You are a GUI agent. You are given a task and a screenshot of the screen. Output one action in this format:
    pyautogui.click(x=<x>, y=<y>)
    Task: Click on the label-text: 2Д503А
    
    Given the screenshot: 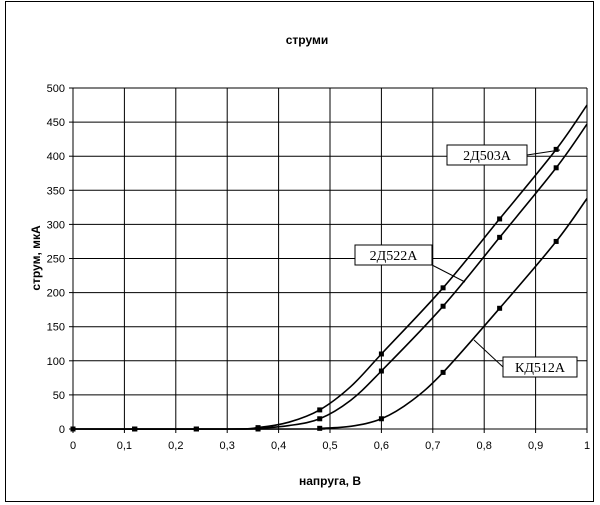 What is the action you would take?
    pyautogui.click(x=487, y=156)
    